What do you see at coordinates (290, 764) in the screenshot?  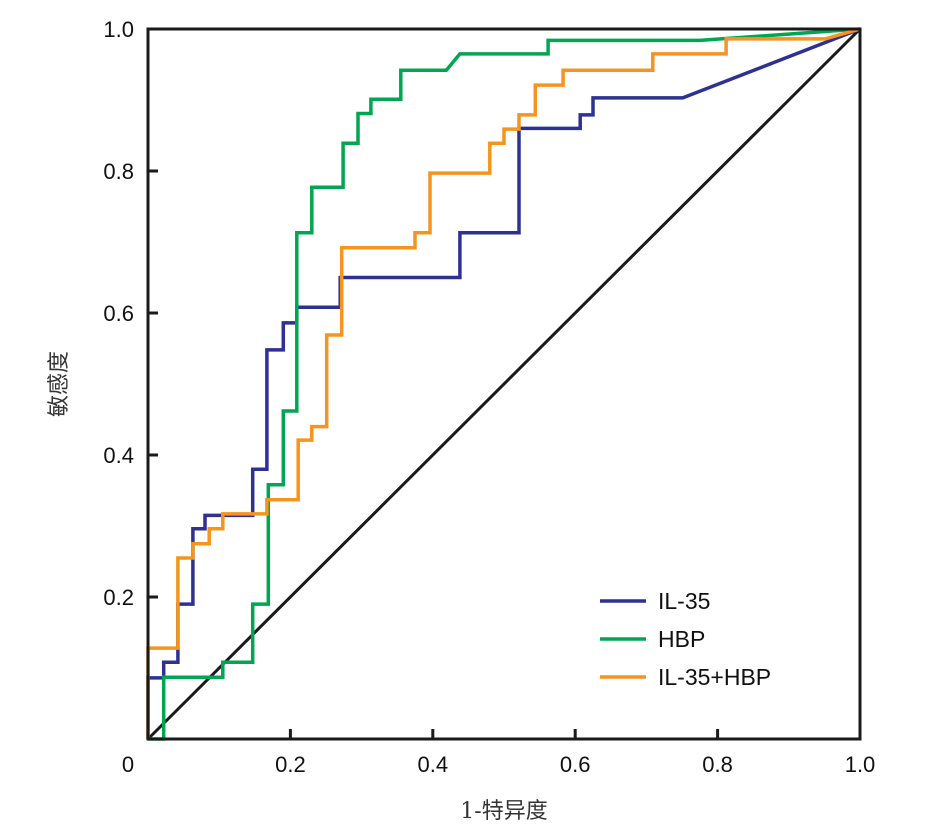 I see `x-tick-label: 0.2` at bounding box center [290, 764].